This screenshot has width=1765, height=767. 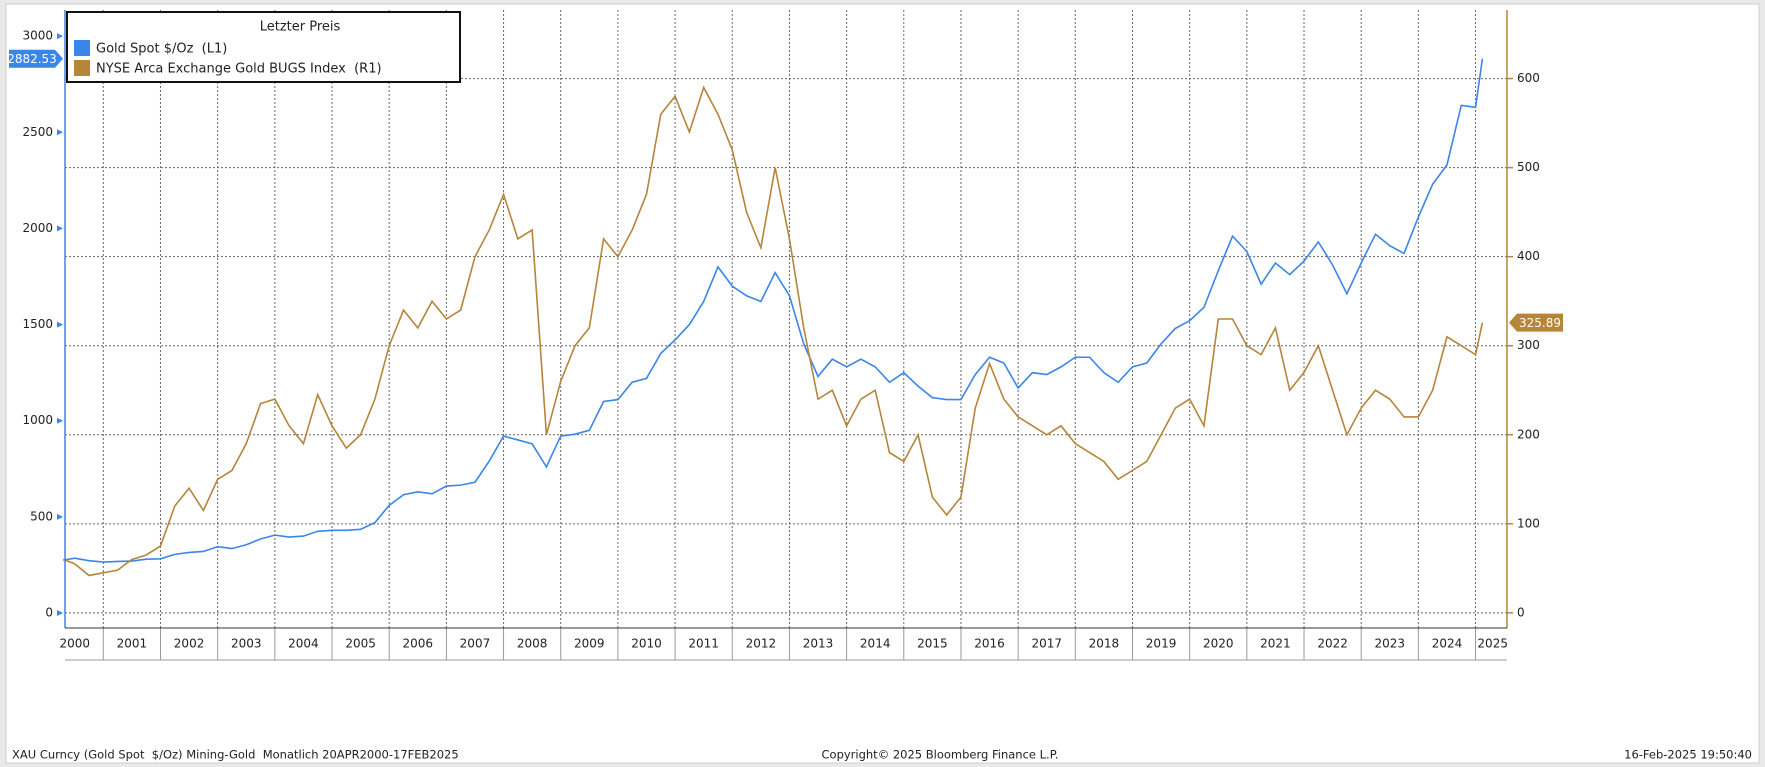 What do you see at coordinates (932, 644) in the screenshot?
I see `x-tick-label: 2015` at bounding box center [932, 644].